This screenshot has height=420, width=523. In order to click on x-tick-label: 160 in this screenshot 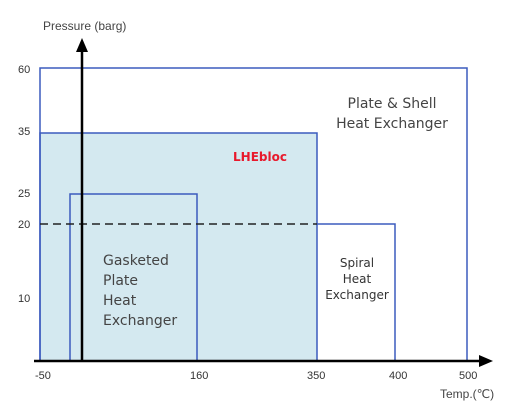, I will do `click(199, 376)`.